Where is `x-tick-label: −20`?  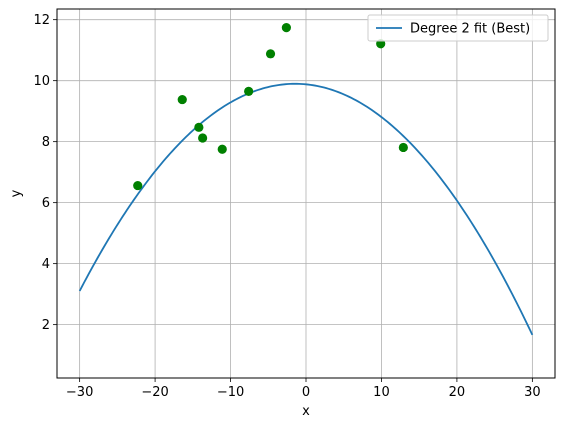
x-tick-label: −20 is located at coordinates (154, 392).